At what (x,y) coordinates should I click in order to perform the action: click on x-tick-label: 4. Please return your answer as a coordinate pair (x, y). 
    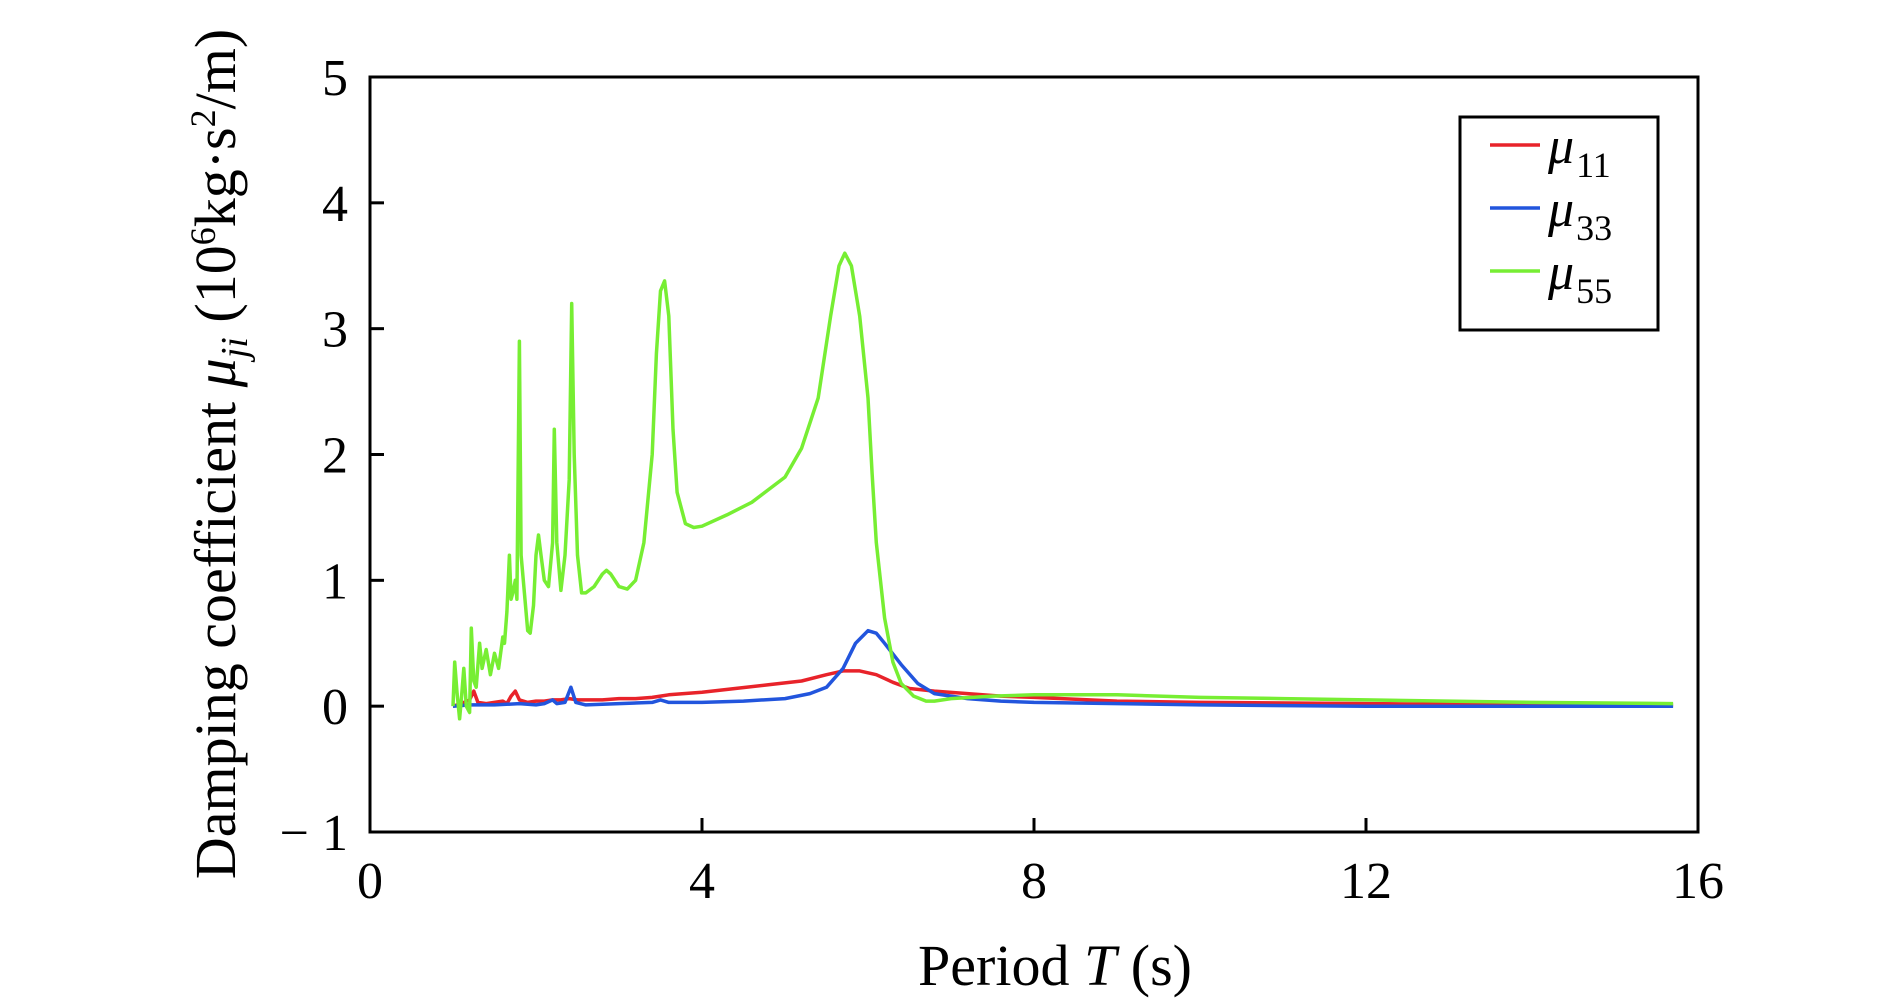
    Looking at the image, I should click on (702, 881).